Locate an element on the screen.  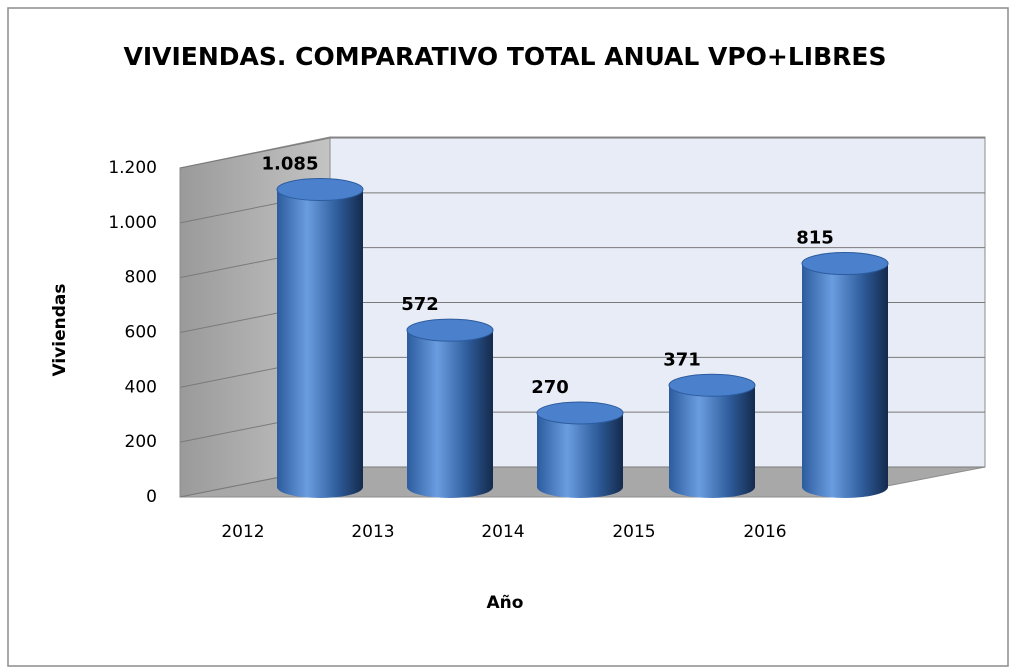
y-tick-label: 200 is located at coordinates (141, 442).